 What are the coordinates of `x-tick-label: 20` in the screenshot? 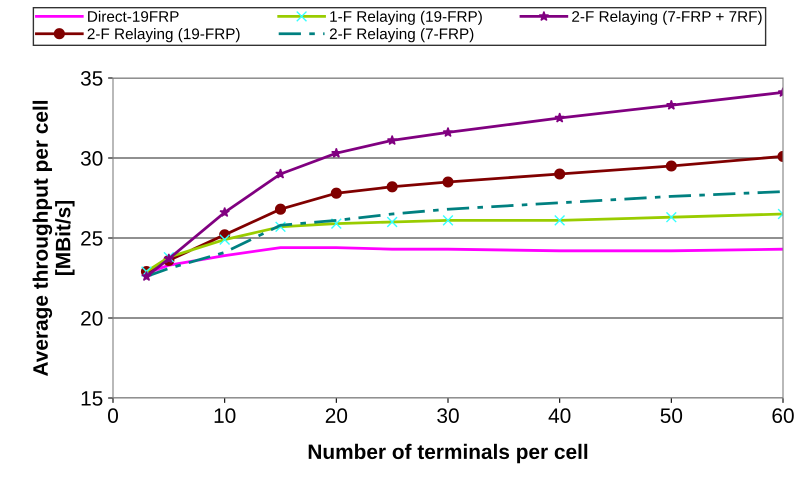 It's located at (337, 416).